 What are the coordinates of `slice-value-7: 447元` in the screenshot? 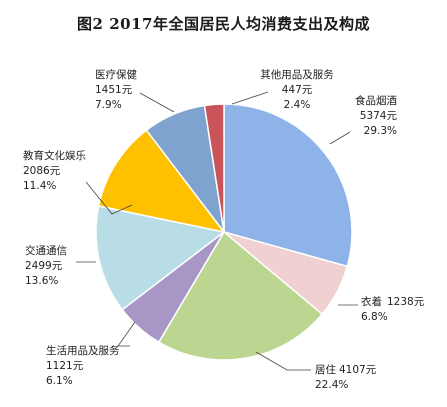 It's located at (297, 90).